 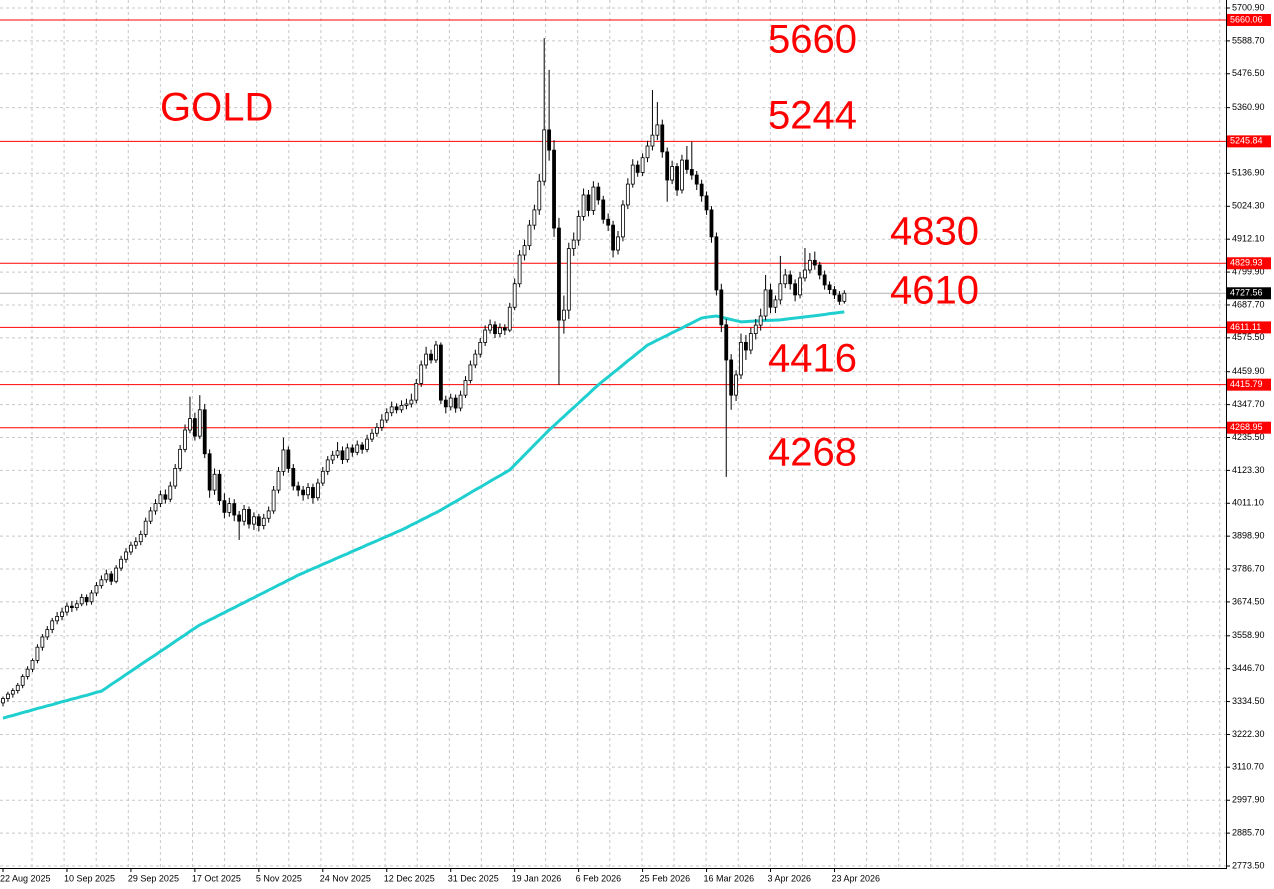 I want to click on x-tick-label: 31 Dec 2025, so click(x=473, y=878).